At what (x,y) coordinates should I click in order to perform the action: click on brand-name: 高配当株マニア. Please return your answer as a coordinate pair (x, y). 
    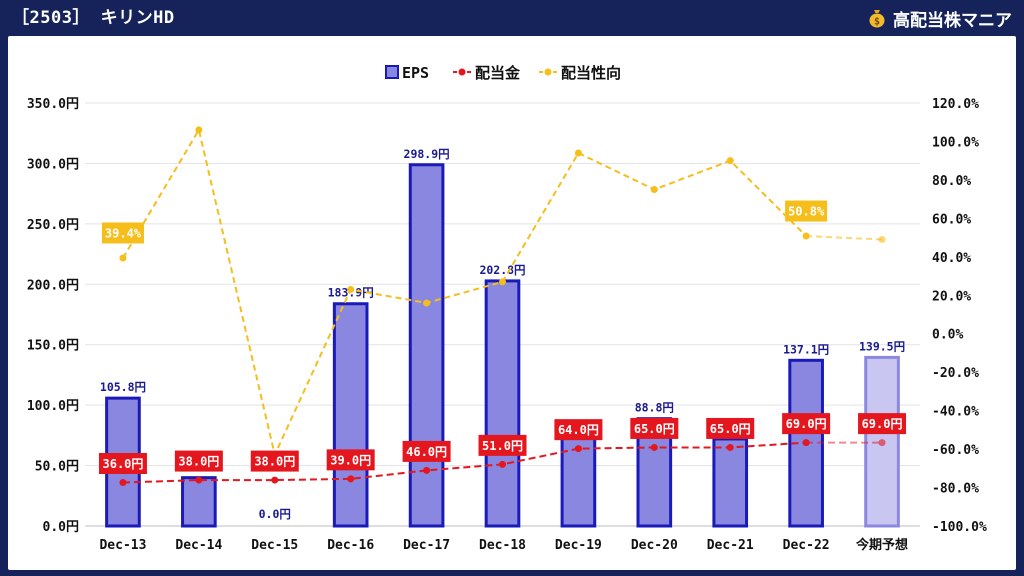
    Looking at the image, I should click on (952, 20).